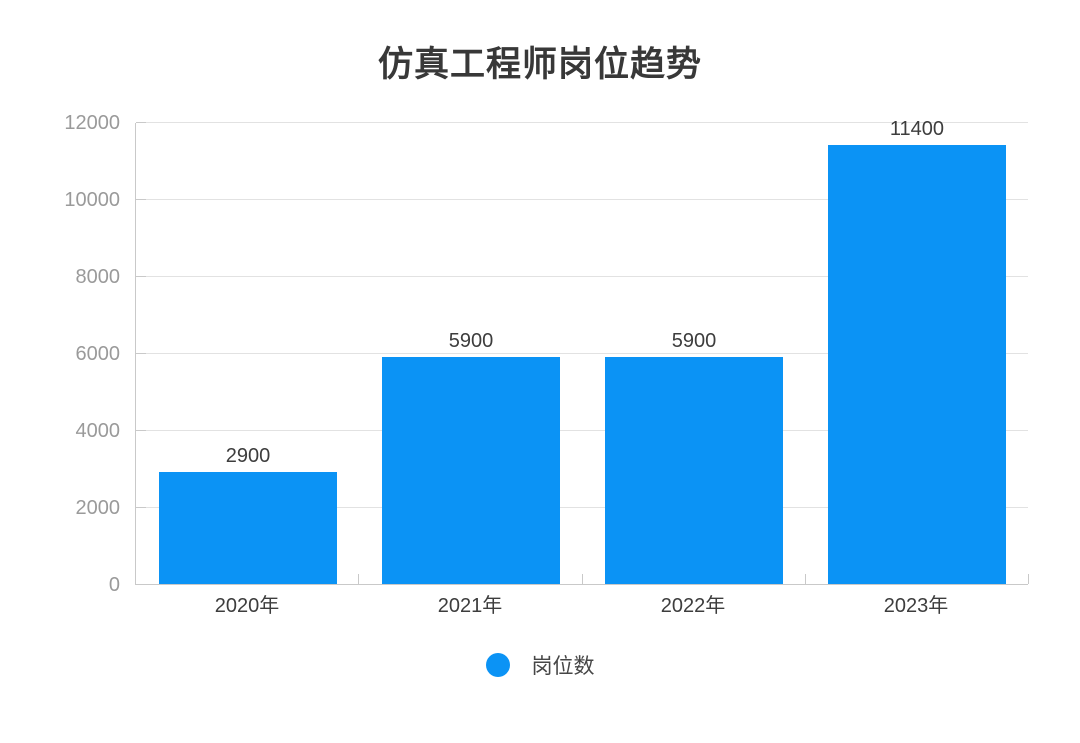  I want to click on y-axis-label: 2000, so click(98, 508).